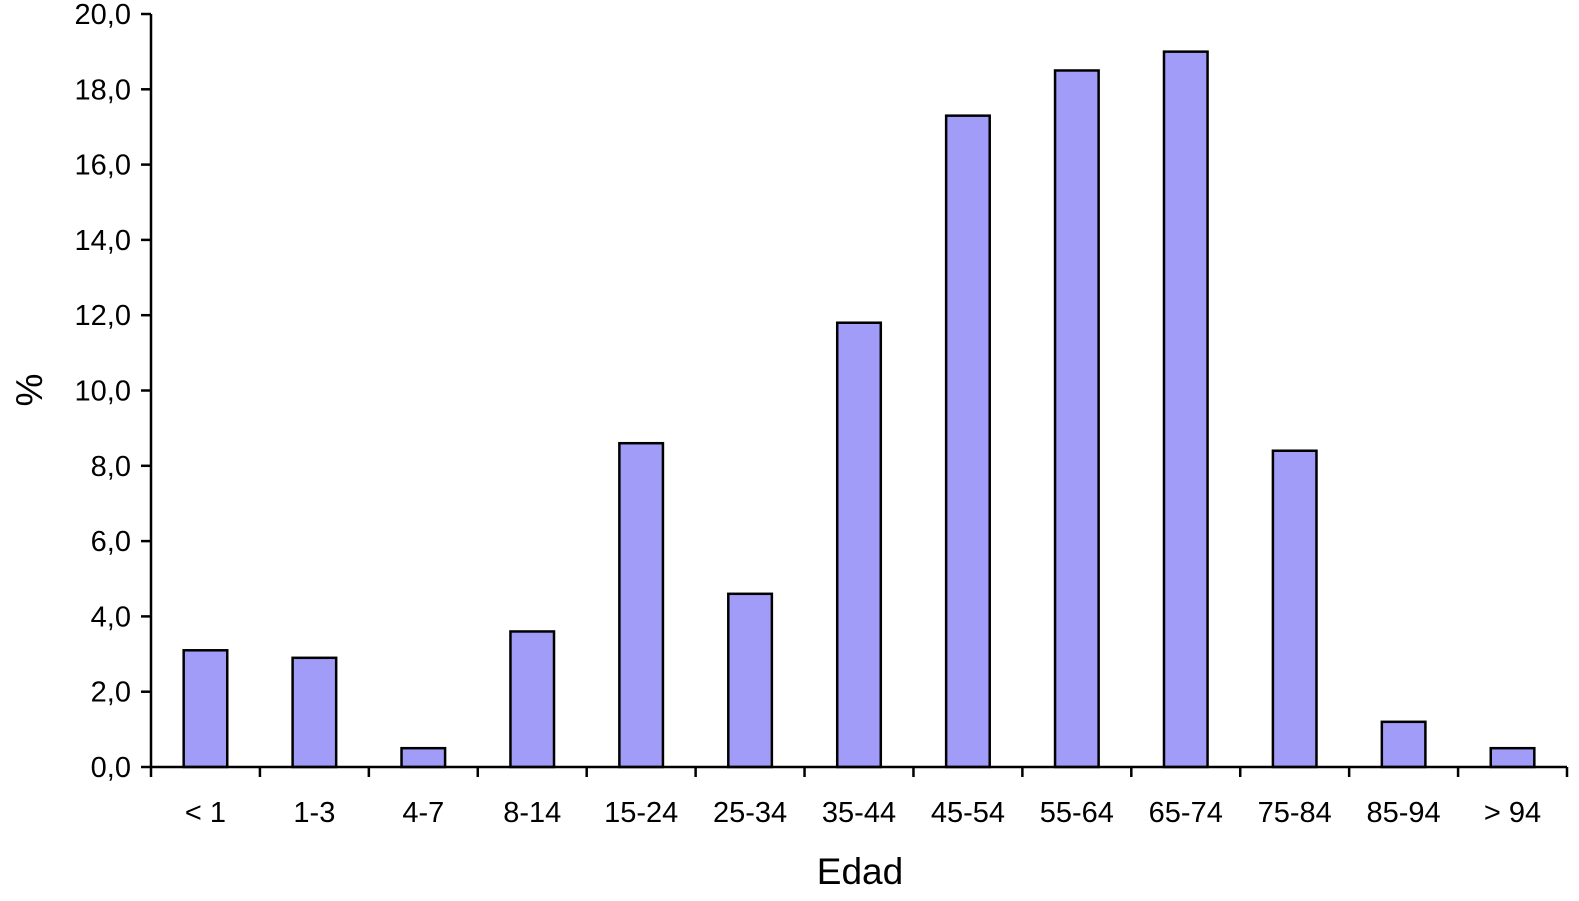  I want to click on y-tick-label: 10,0, so click(103, 392).